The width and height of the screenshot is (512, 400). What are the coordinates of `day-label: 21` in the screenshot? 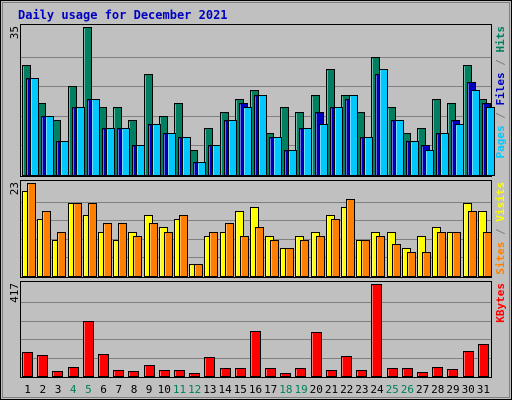 It's located at (331, 389).